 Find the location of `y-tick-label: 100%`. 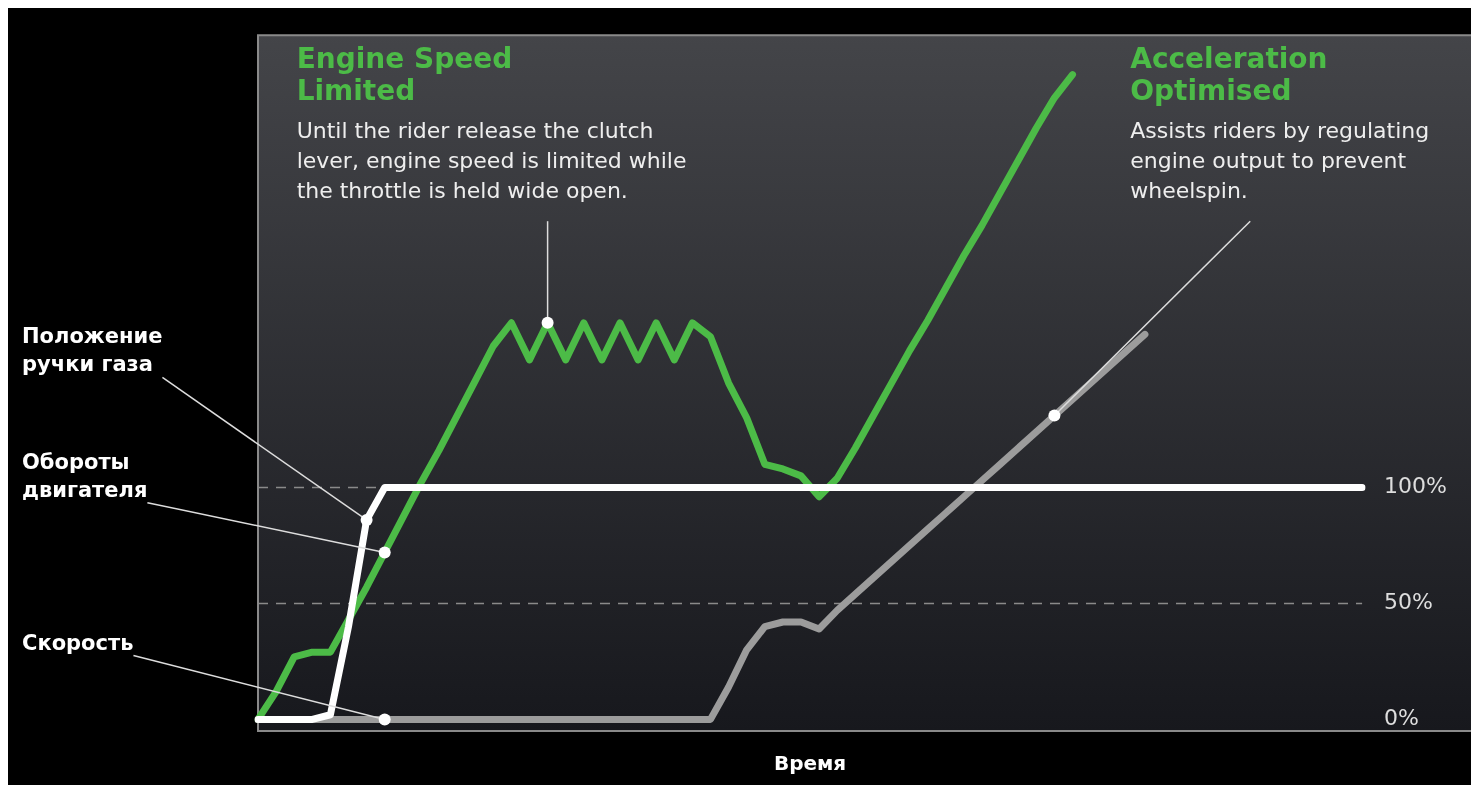

y-tick-label: 100% is located at coordinates (1416, 486).